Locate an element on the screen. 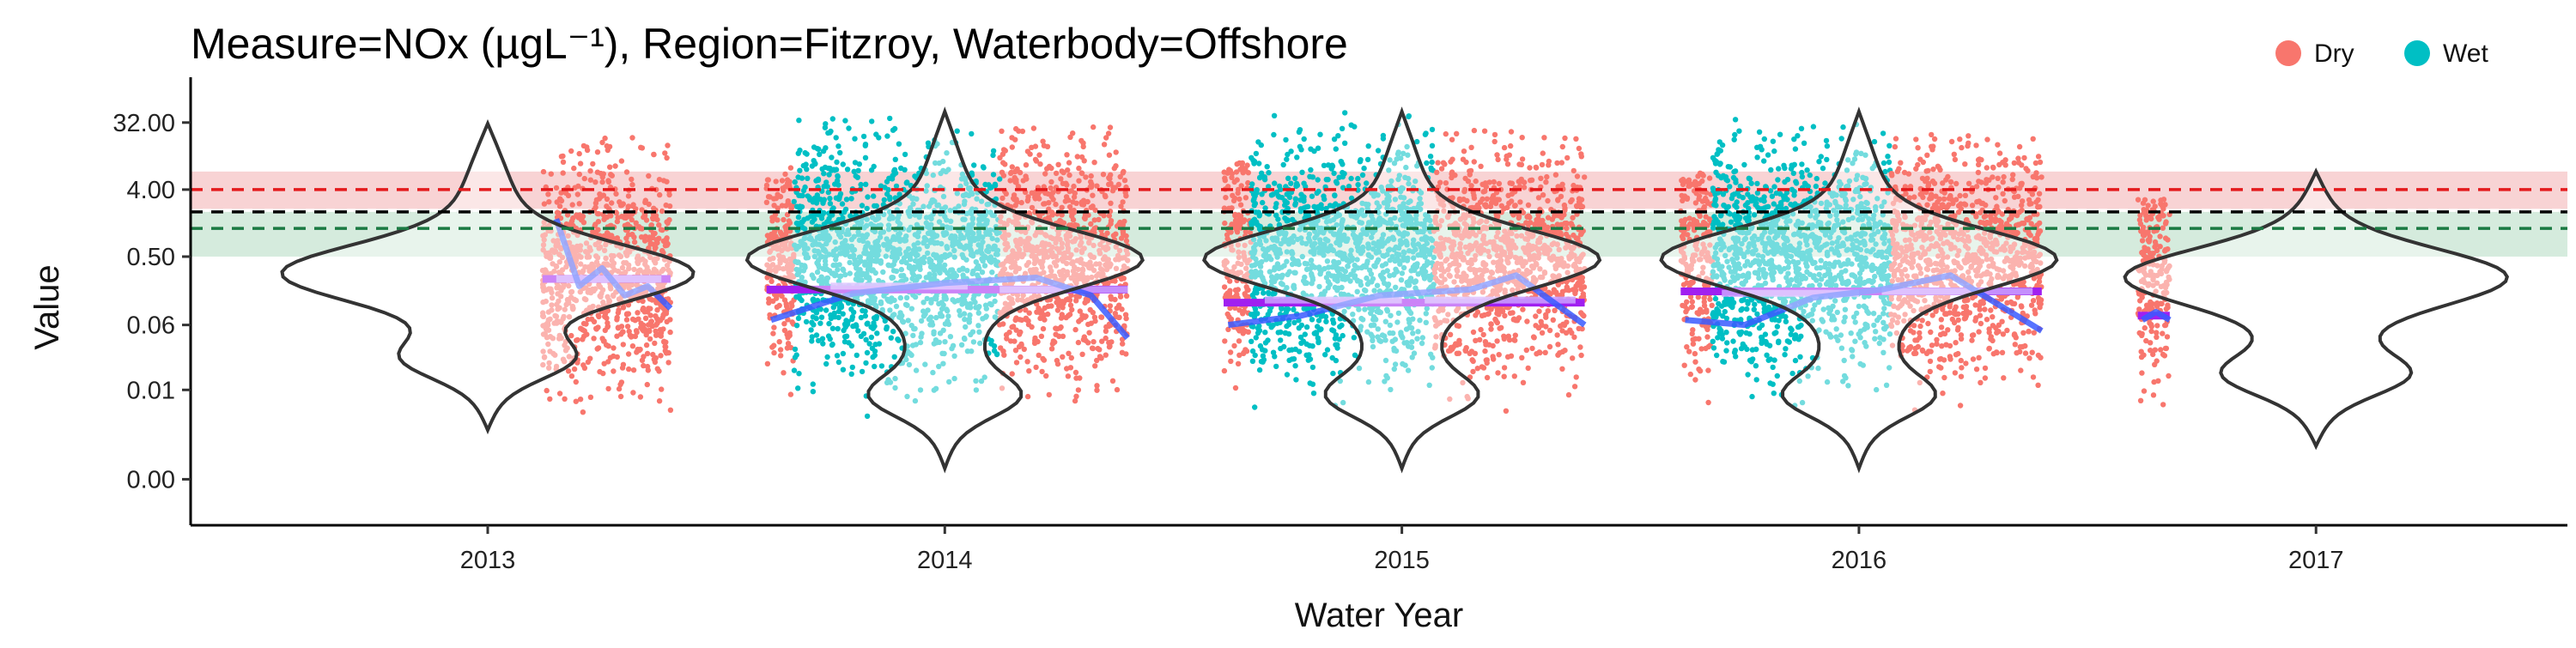 The width and height of the screenshot is (2576, 648). y-tick-label-1: 0.01 is located at coordinates (151, 390).